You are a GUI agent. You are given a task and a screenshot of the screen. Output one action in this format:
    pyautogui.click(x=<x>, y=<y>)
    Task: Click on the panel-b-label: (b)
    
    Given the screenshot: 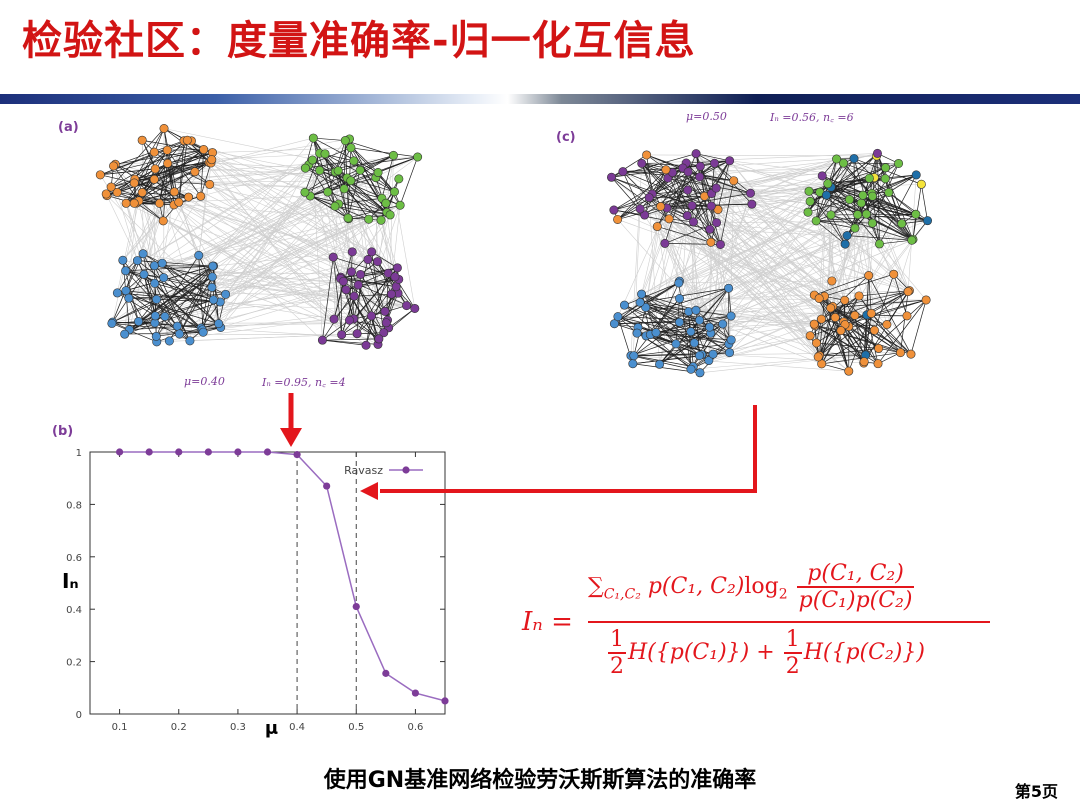 What is the action you would take?
    pyautogui.click(x=63, y=431)
    